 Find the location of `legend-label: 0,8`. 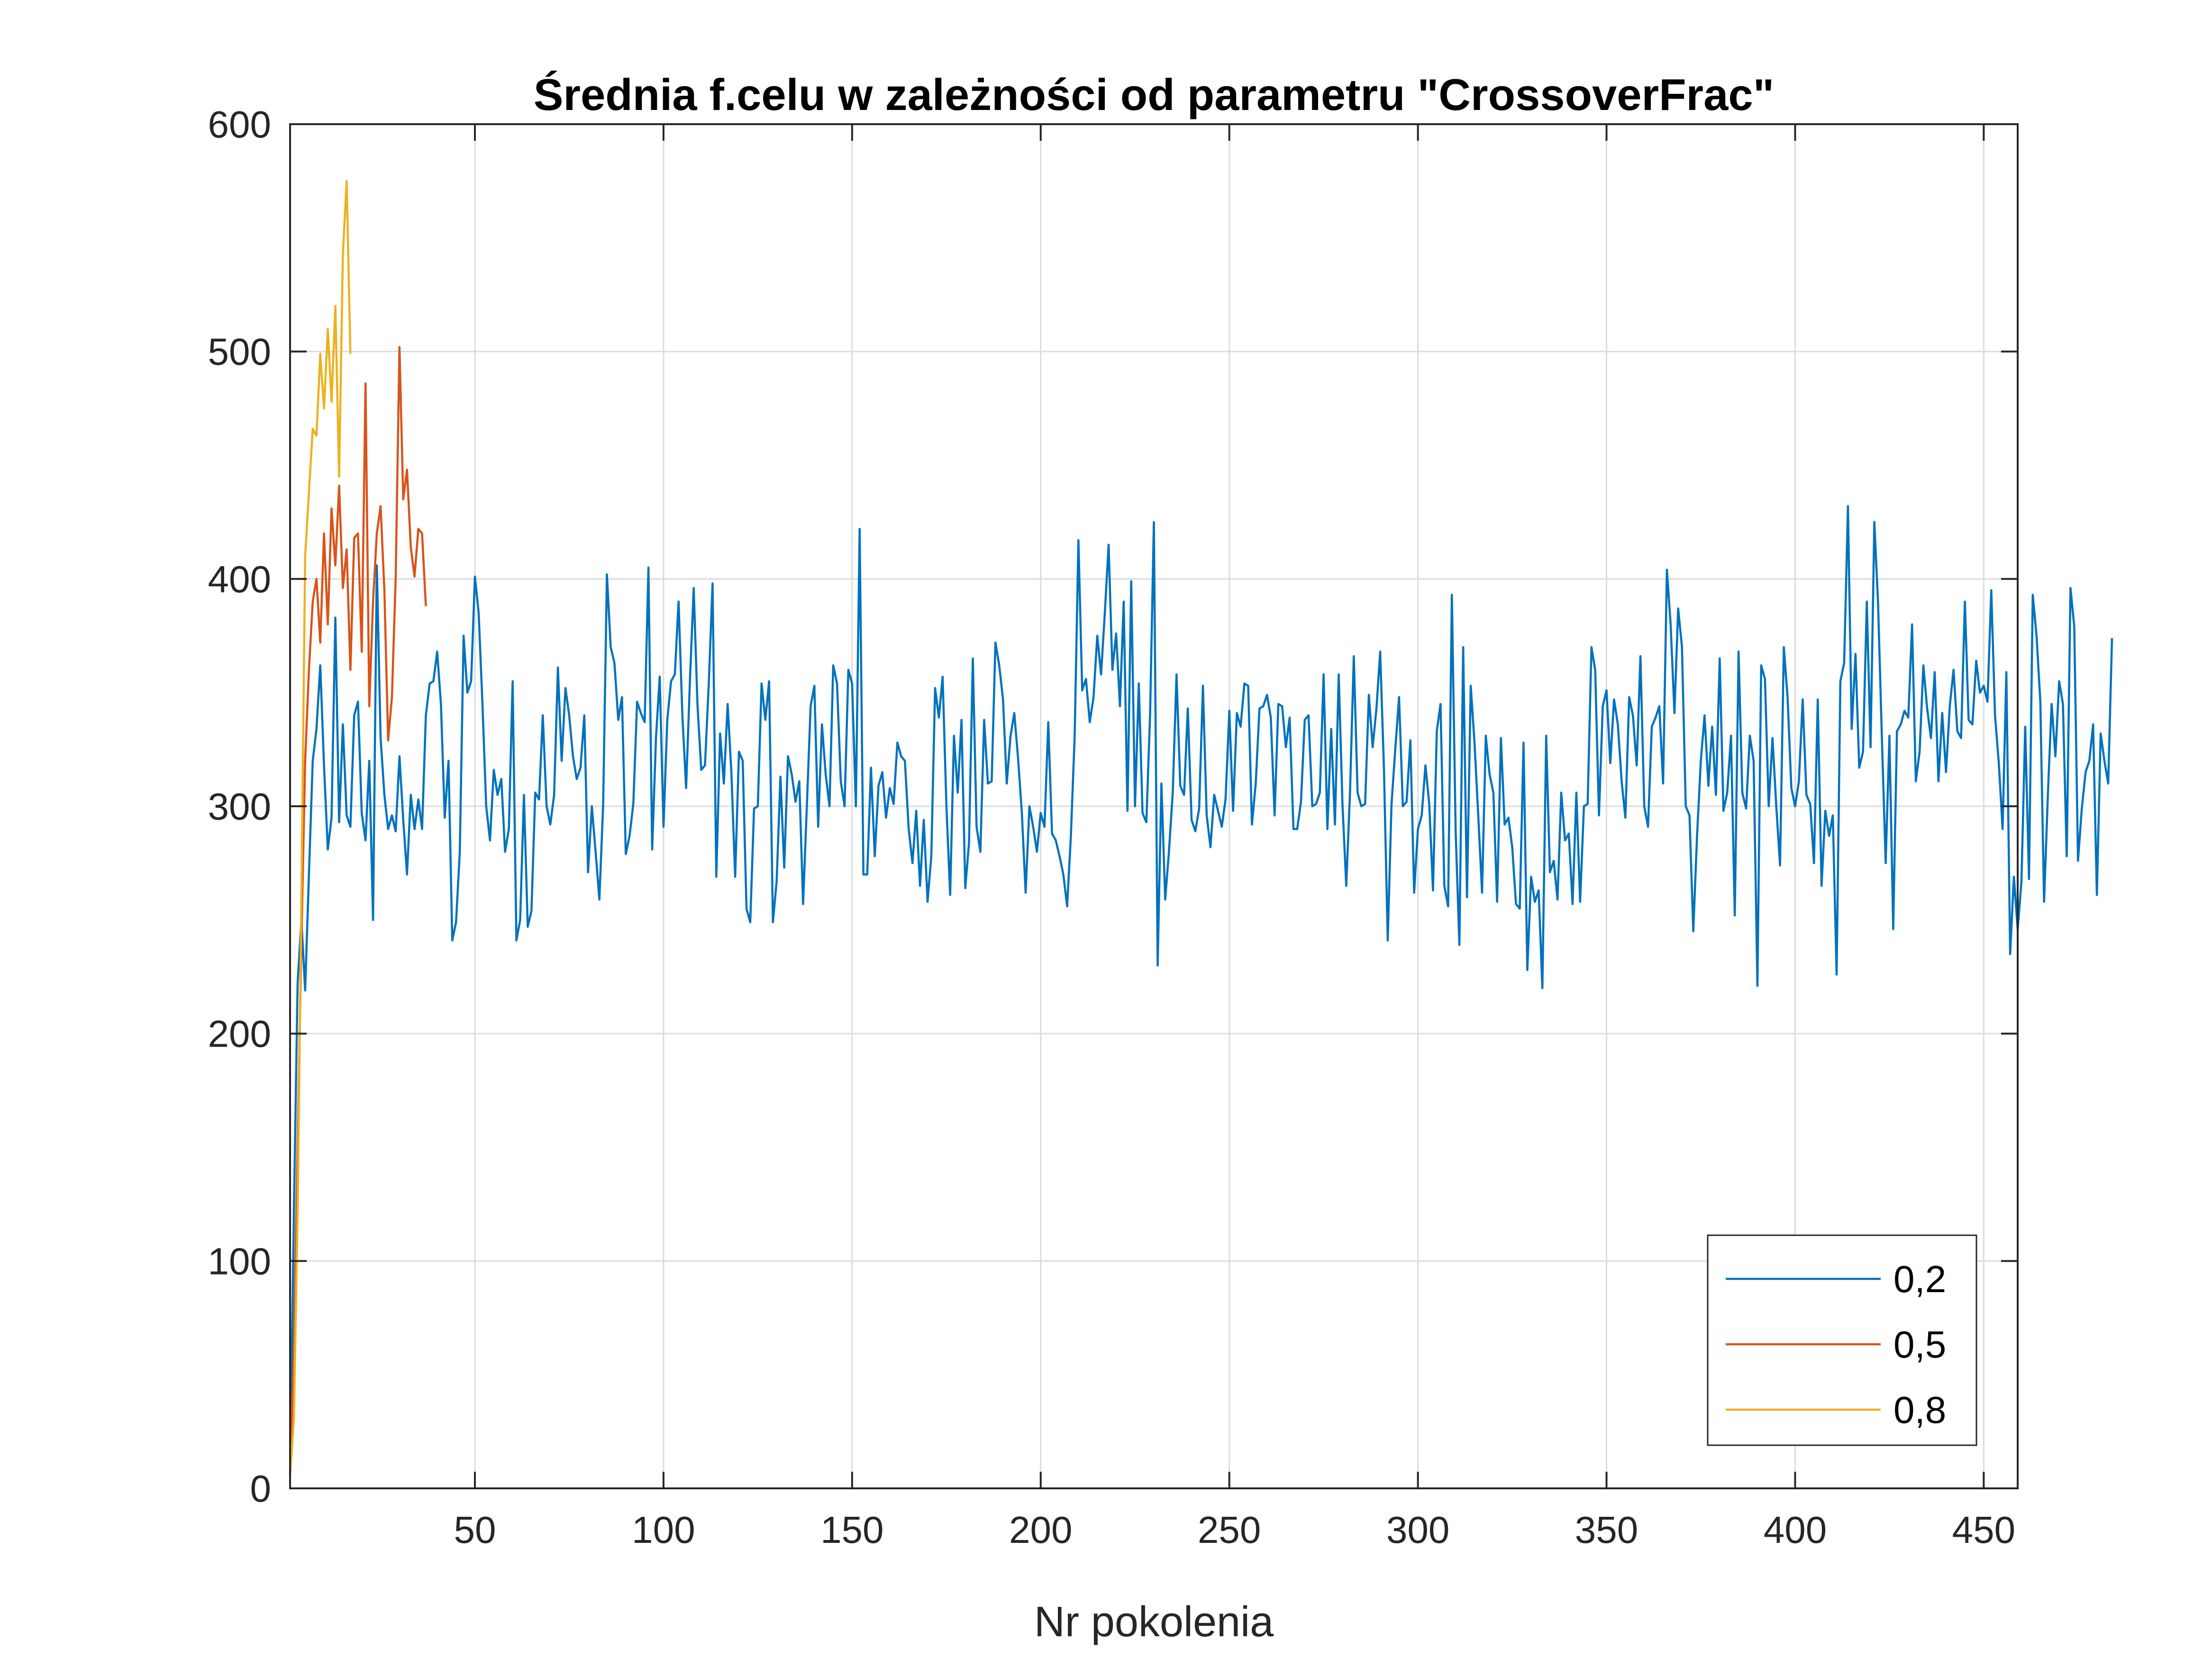

legend-label: 0,8 is located at coordinates (1919, 1410).